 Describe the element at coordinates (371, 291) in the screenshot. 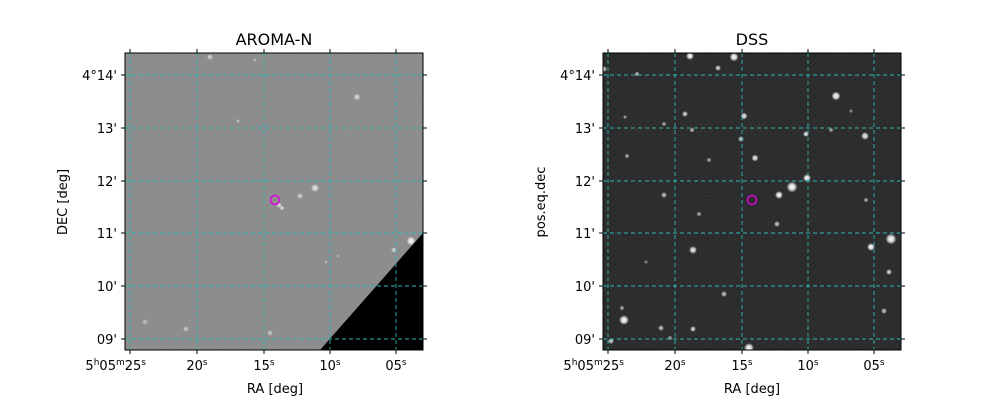

I see `aroma-no-coverage-region` at that location.